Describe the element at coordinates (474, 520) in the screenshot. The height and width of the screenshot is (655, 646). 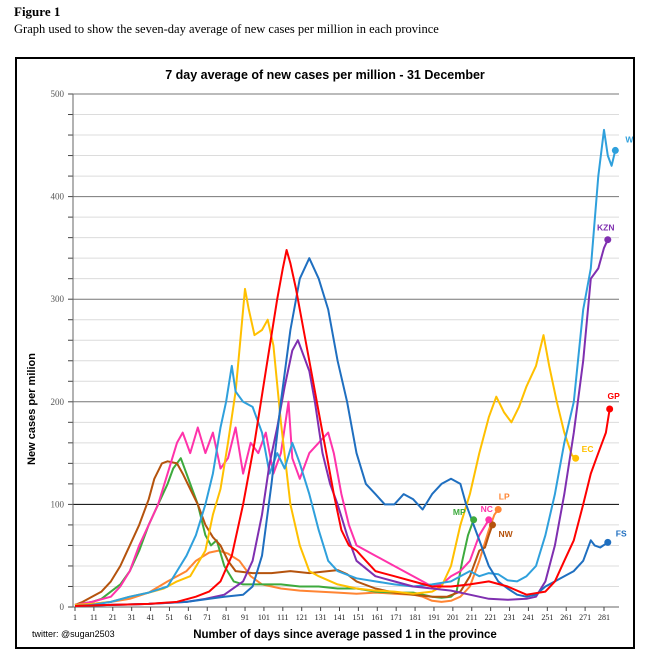
I see `end-marker-mp` at that location.